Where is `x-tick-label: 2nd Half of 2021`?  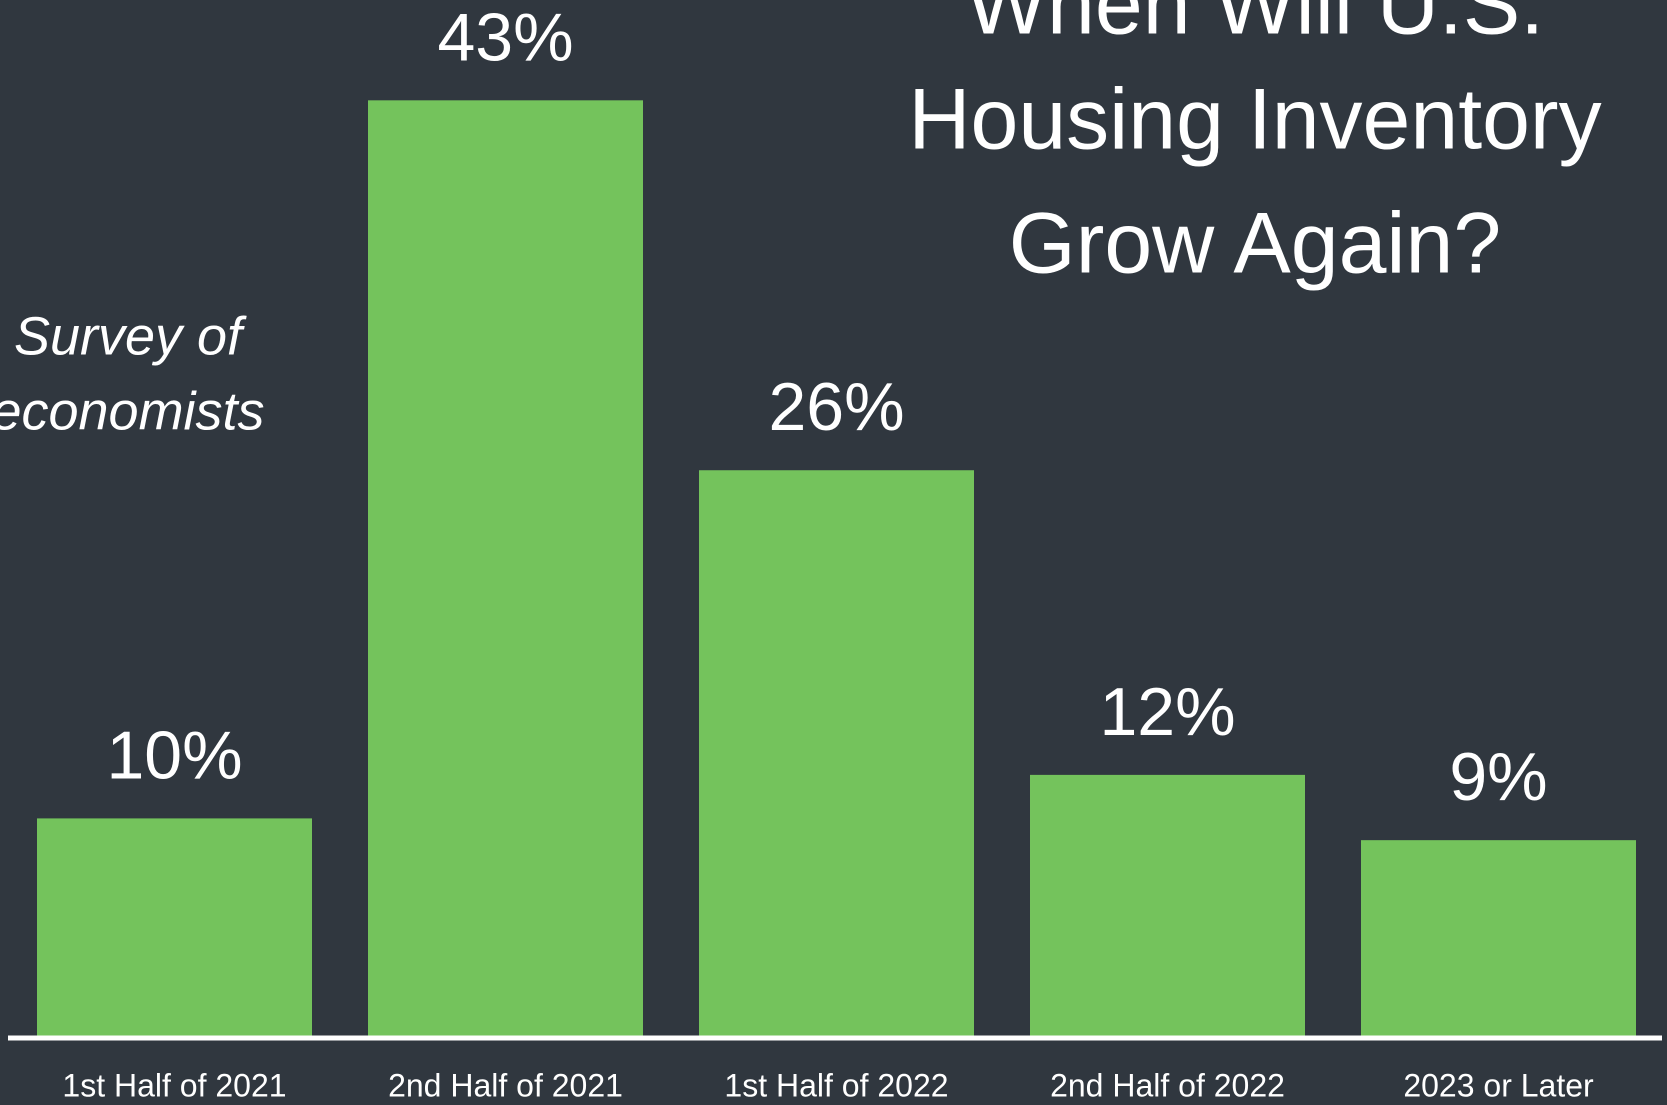 x-tick-label: 2nd Half of 2021 is located at coordinates (505, 1085).